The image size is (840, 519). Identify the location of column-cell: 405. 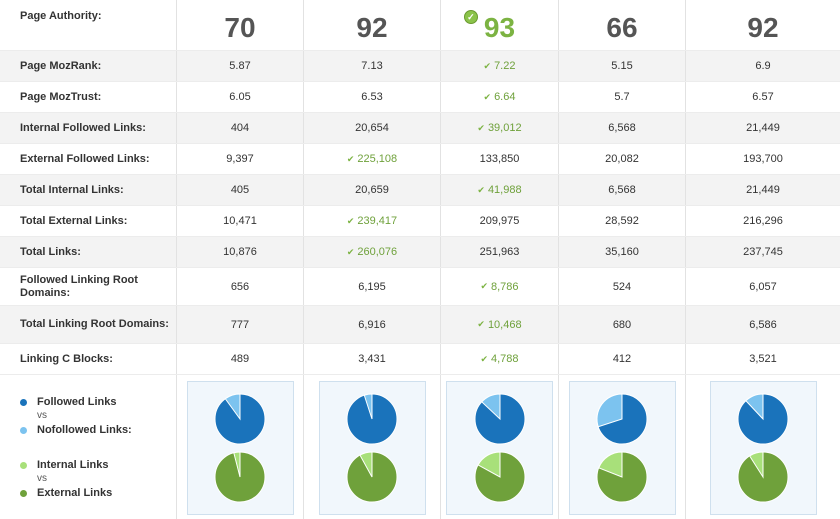
(239, 190).